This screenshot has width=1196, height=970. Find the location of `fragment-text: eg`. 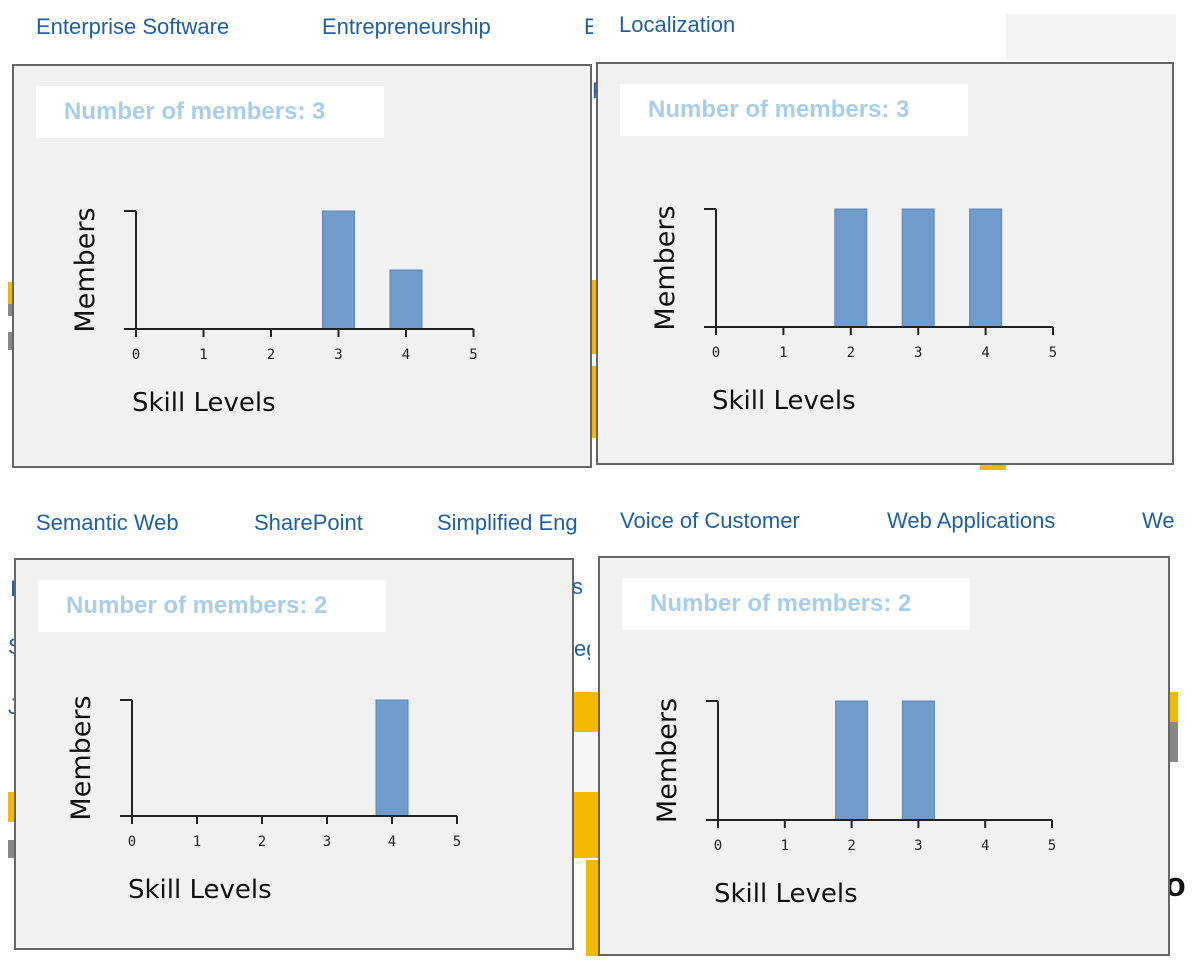

fragment-text: eg is located at coordinates (582, 648).